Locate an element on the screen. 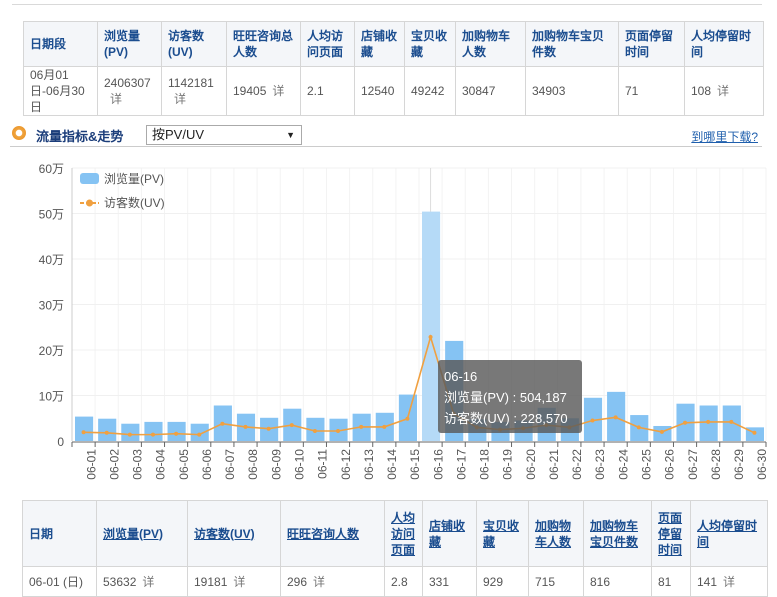 The height and width of the screenshot is (597, 777). metric-select: 按PV/UV ▼ is located at coordinates (224, 135).